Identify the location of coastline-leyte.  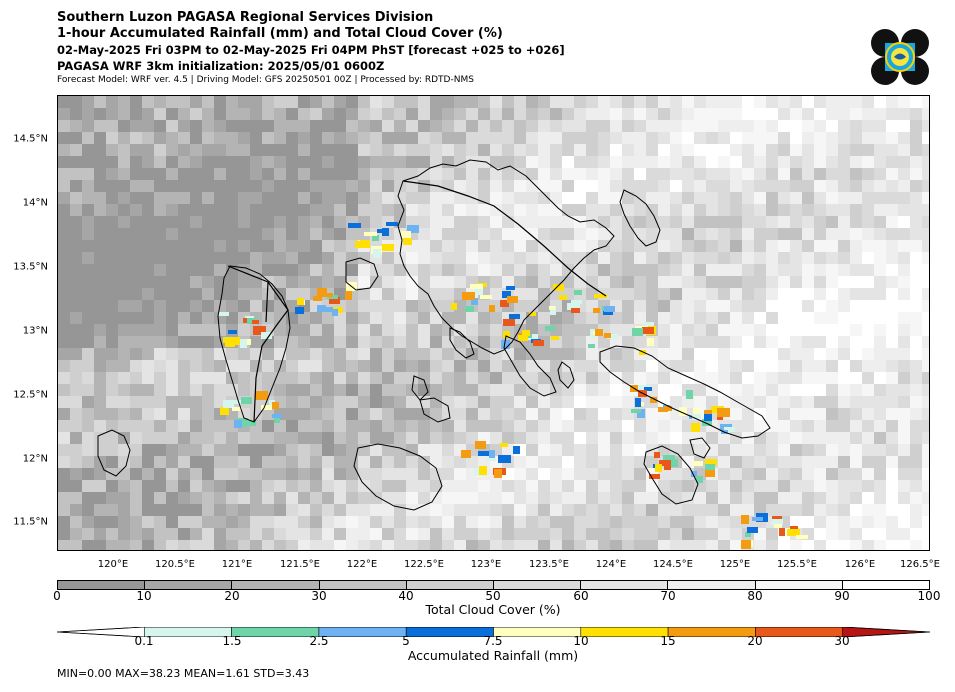
(671, 475).